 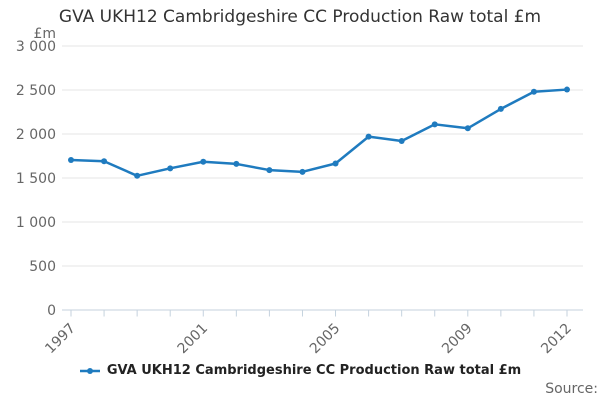 What do you see at coordinates (571, 389) in the screenshot?
I see `source-label: Source:` at bounding box center [571, 389].